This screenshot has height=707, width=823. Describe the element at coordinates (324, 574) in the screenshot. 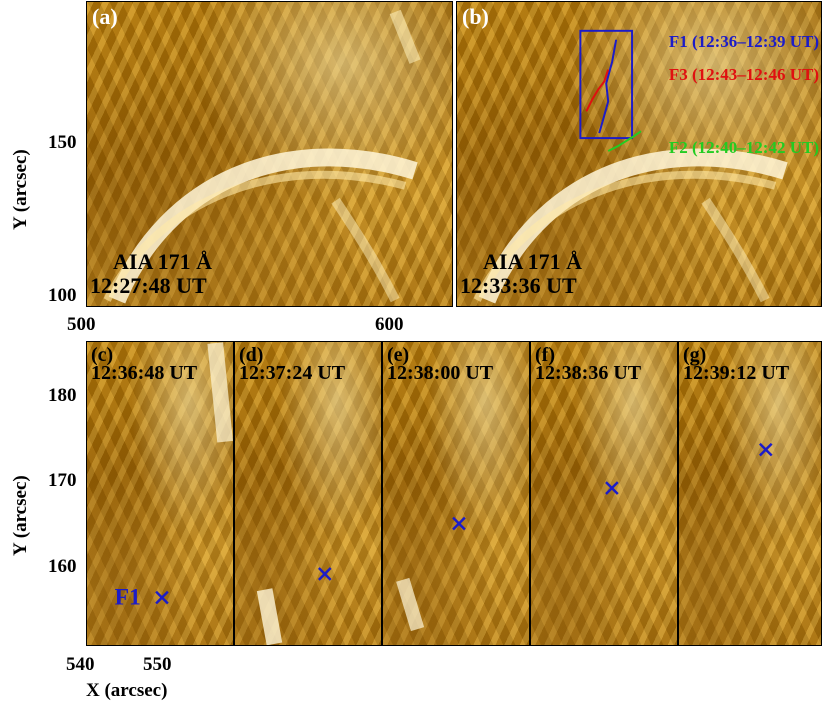

I see `marker-d` at that location.